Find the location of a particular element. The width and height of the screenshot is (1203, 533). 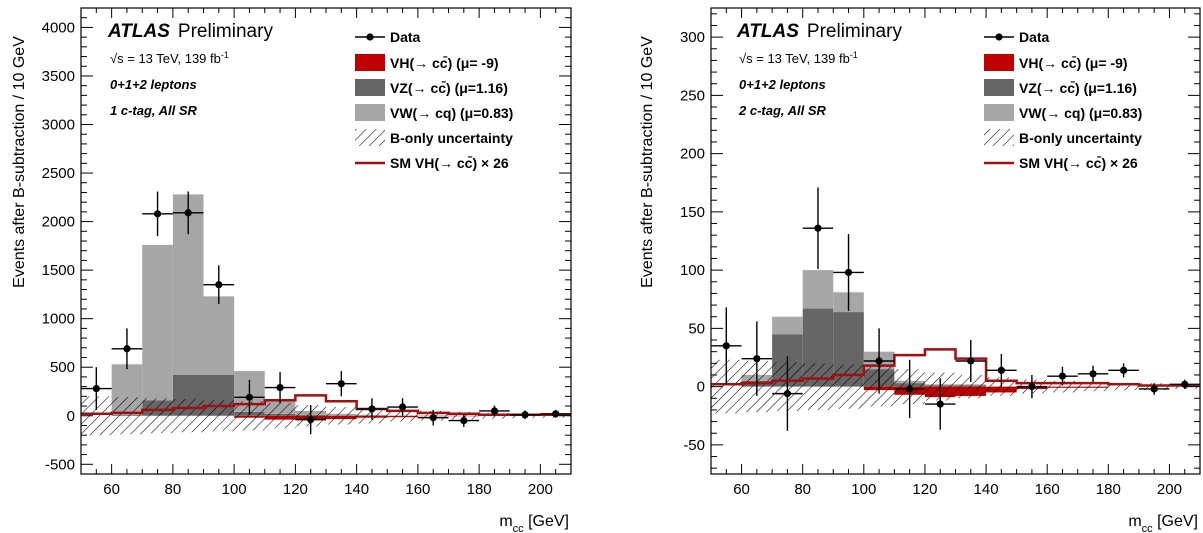

legend-vh: VH(→ cc̄) (μ= -9) is located at coordinates (1056, 62).